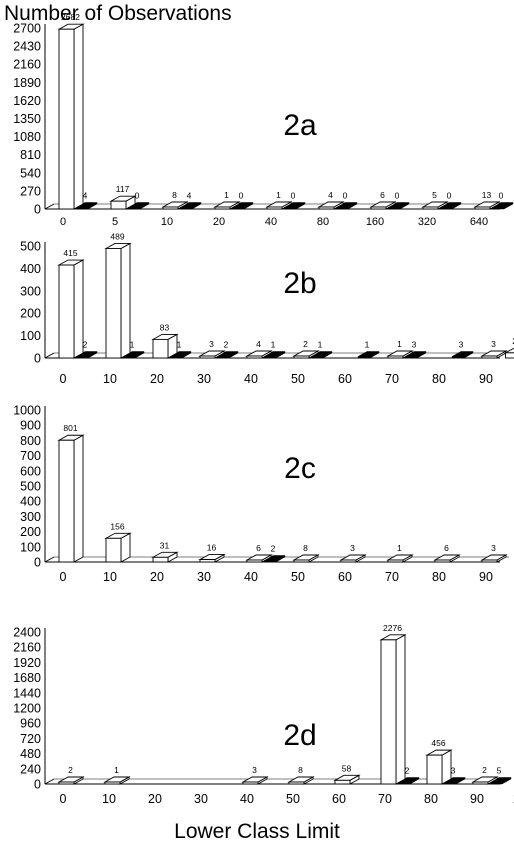 The width and height of the screenshot is (514, 855). Describe the element at coordinates (27, 411) in the screenshot. I see `y-tick-label: 1000` at that location.